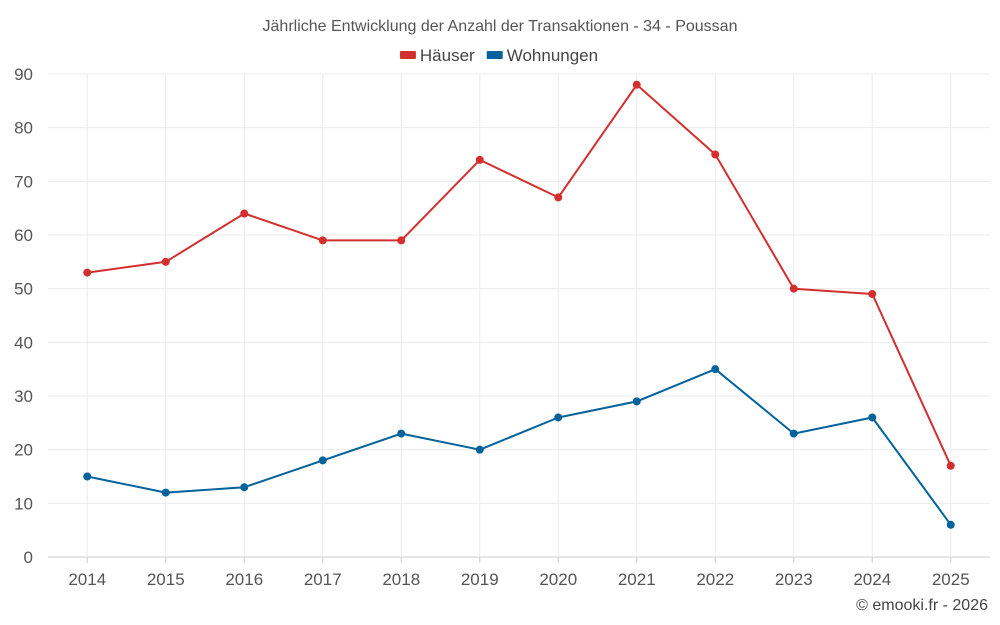 The image size is (1000, 625). What do you see at coordinates (23, 503) in the screenshot?
I see `y-tick-label: 10` at bounding box center [23, 503].